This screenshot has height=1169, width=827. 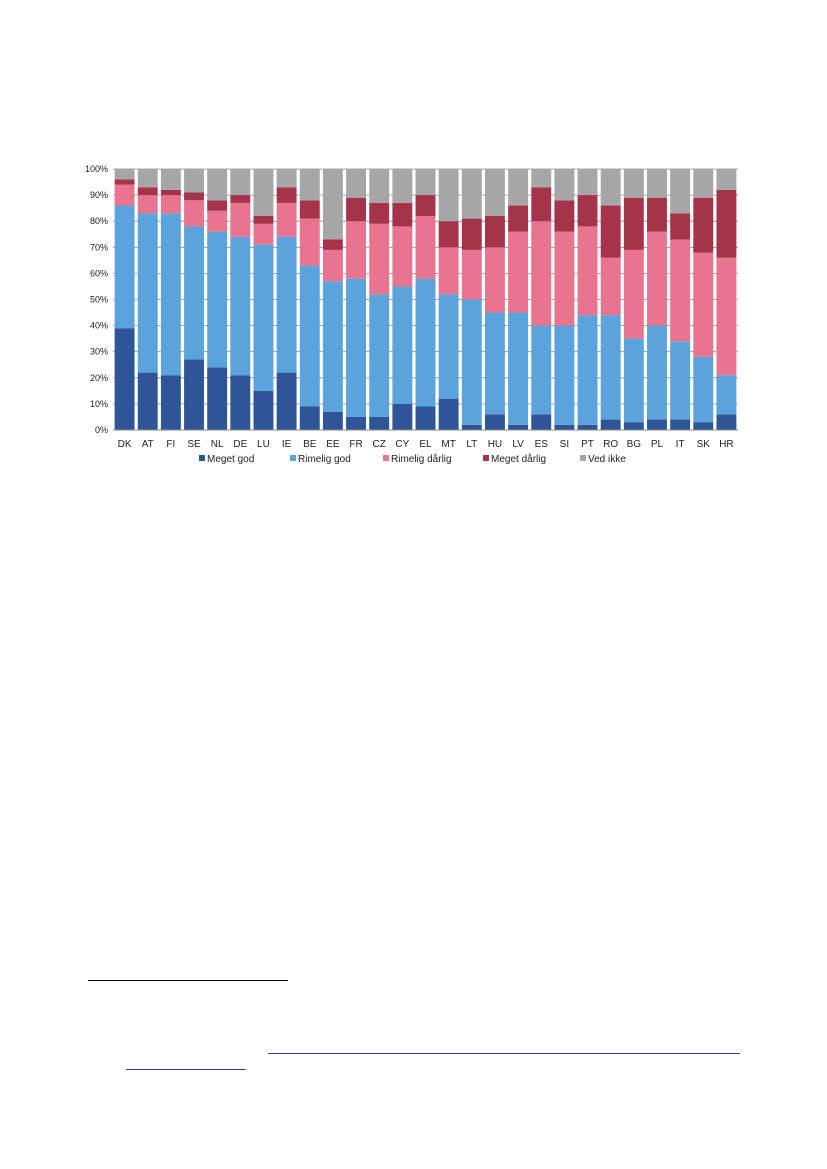 What do you see at coordinates (188, 980) in the screenshot?
I see `footnote-separator` at bounding box center [188, 980].